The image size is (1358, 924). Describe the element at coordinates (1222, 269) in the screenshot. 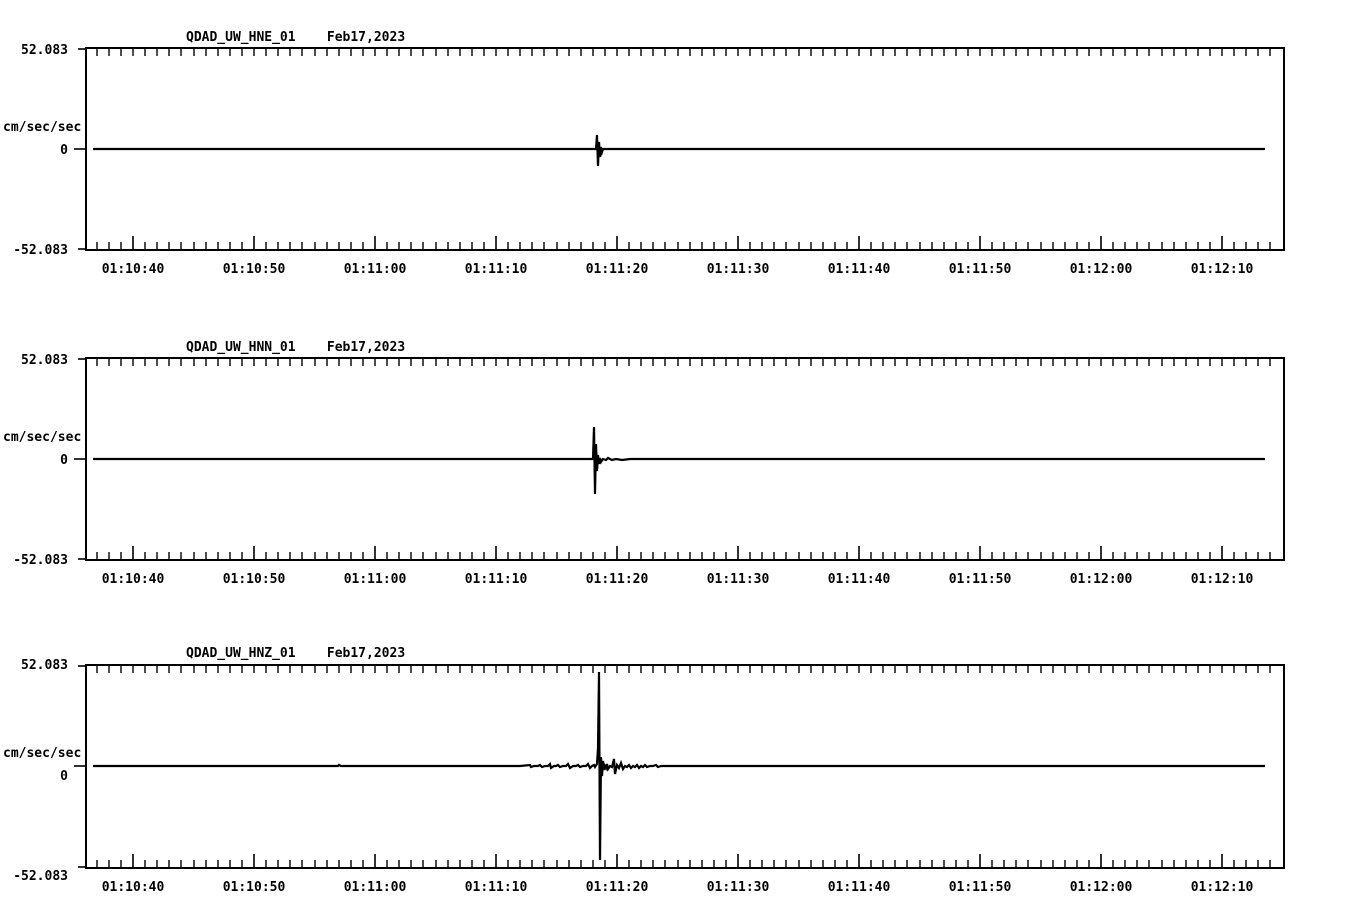

I see `panel-hne-xtick-9: 01:12:10` at that location.